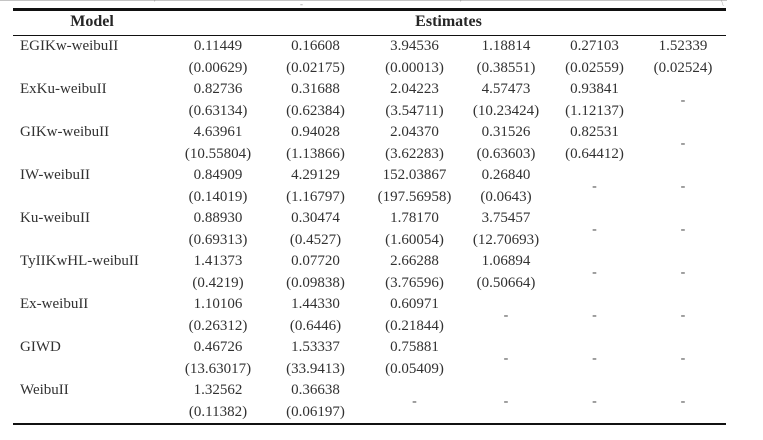  I want to click on estimate-value: 1.52339, so click(683, 46).